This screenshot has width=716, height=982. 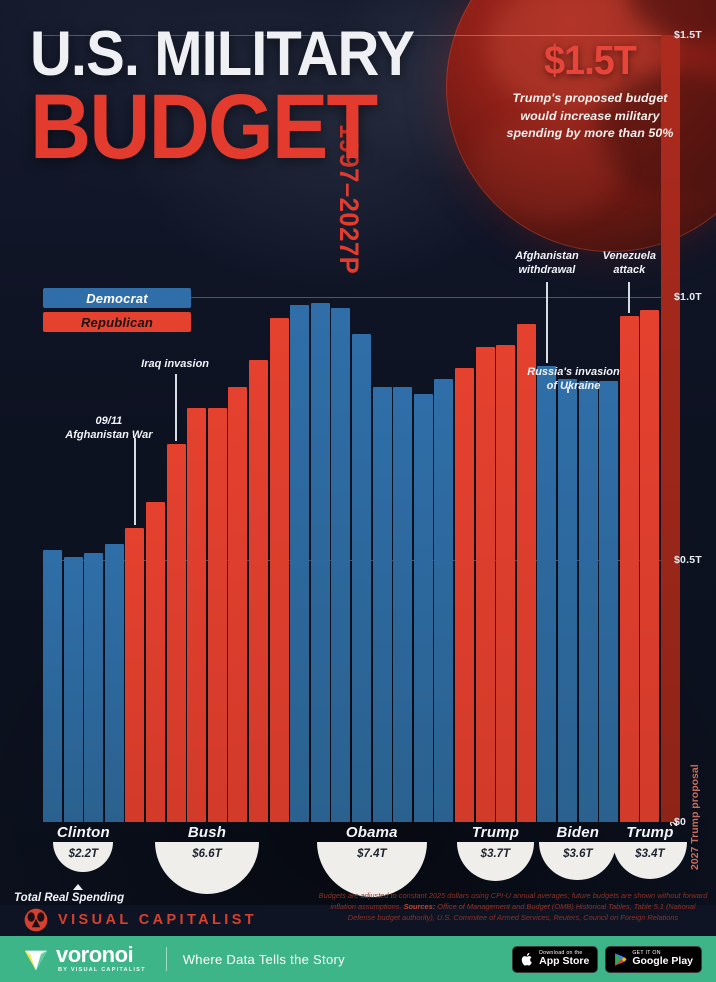 What do you see at coordinates (227, 614) in the screenshot?
I see `bar-2005: 2005` at bounding box center [227, 614].